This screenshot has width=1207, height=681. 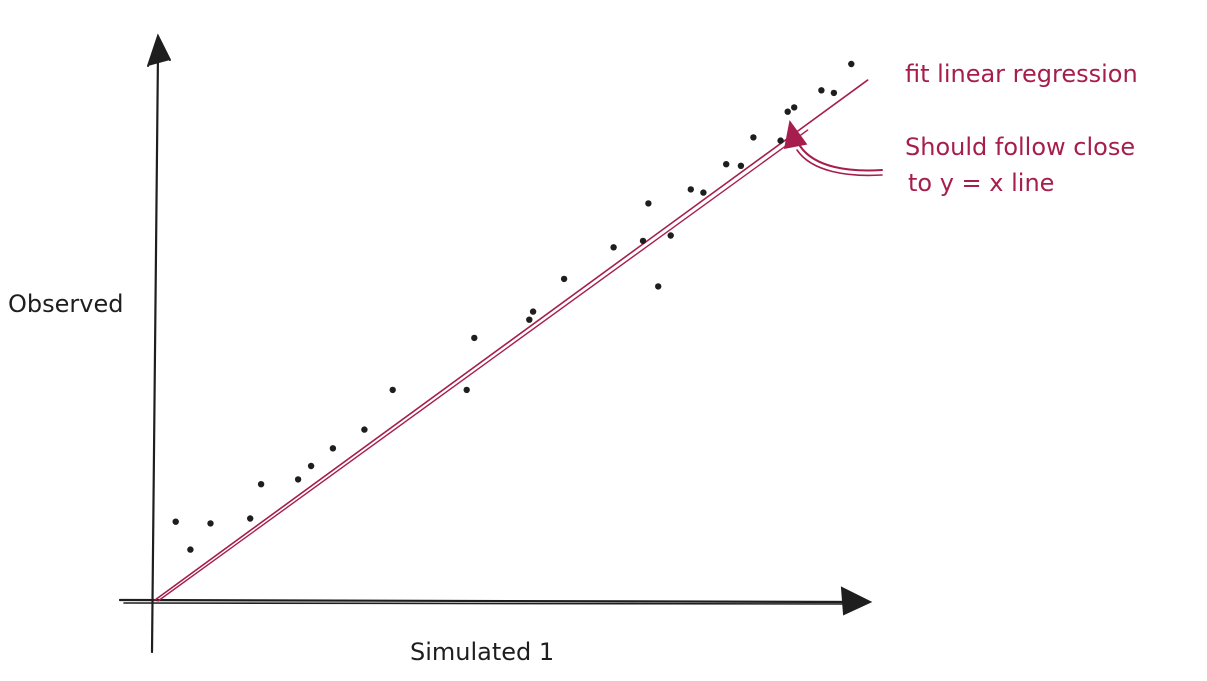 What do you see at coordinates (65, 304) in the screenshot?
I see `y-axis-label: Observed` at bounding box center [65, 304].